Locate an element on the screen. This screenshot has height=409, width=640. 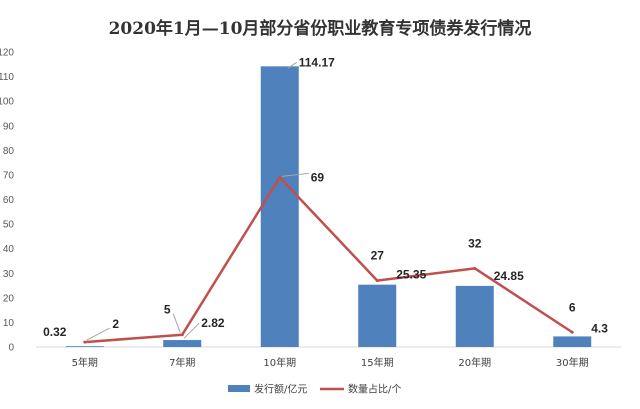
y-tick-label-5: 50 is located at coordinates (9, 225).